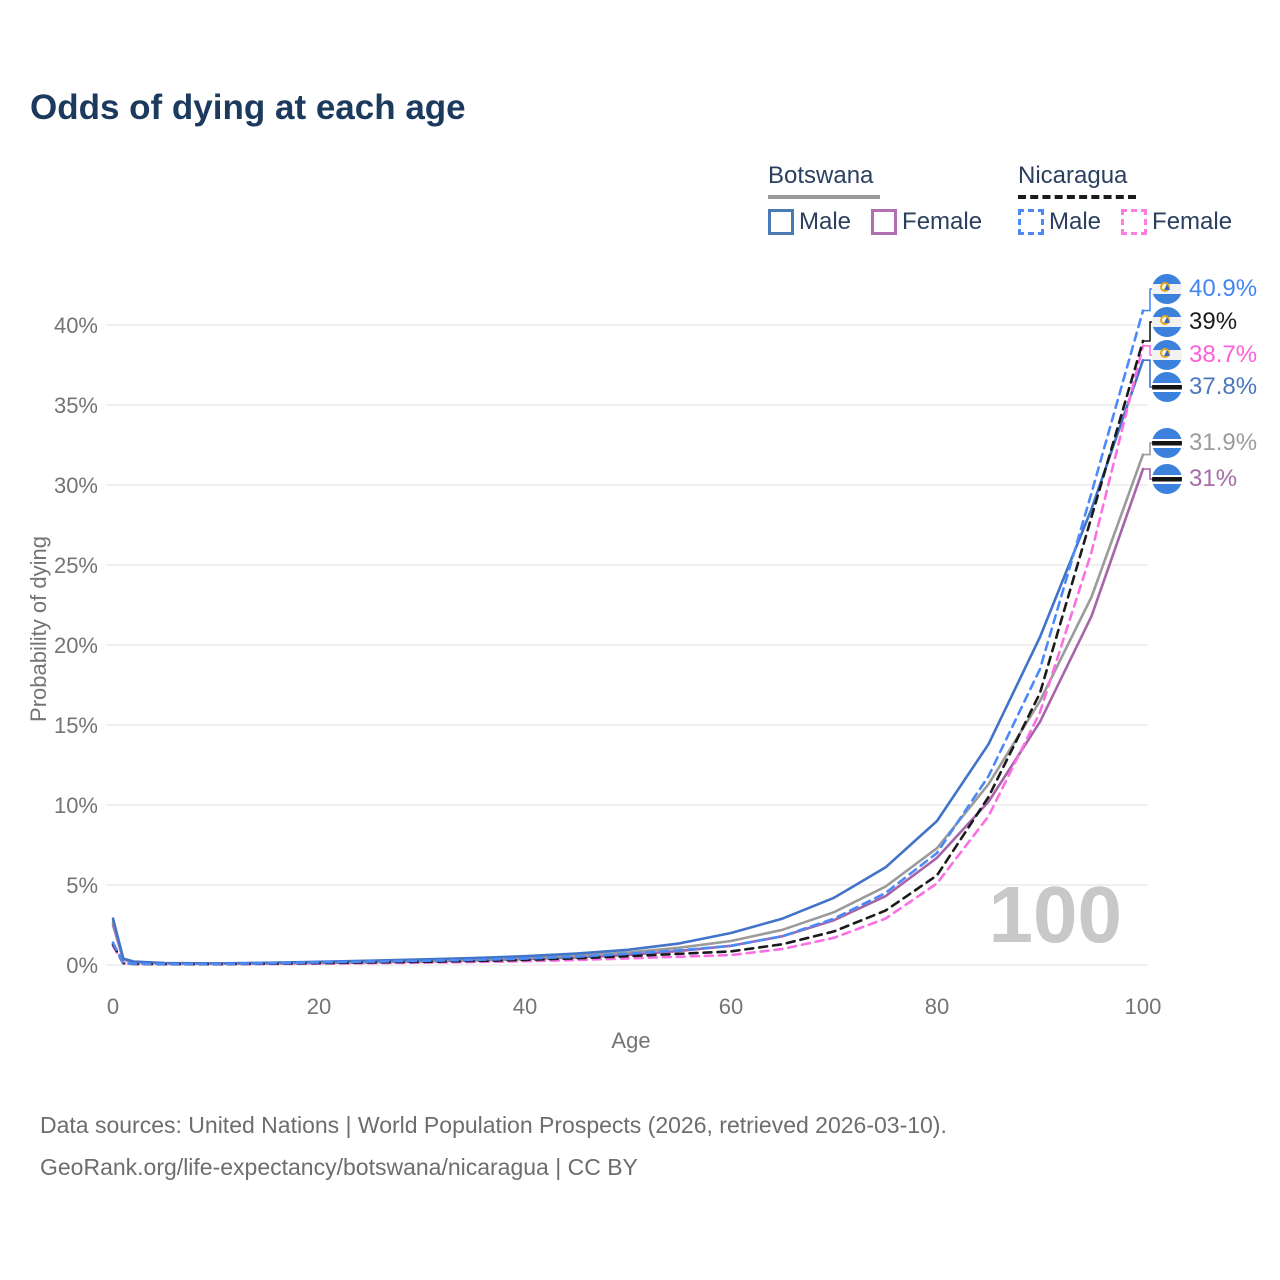 Image resolution: width=1280 pixels, height=1280 pixels. Describe the element at coordinates (884, 222) in the screenshot. I see `legend-swatch-botswana-female` at that location.